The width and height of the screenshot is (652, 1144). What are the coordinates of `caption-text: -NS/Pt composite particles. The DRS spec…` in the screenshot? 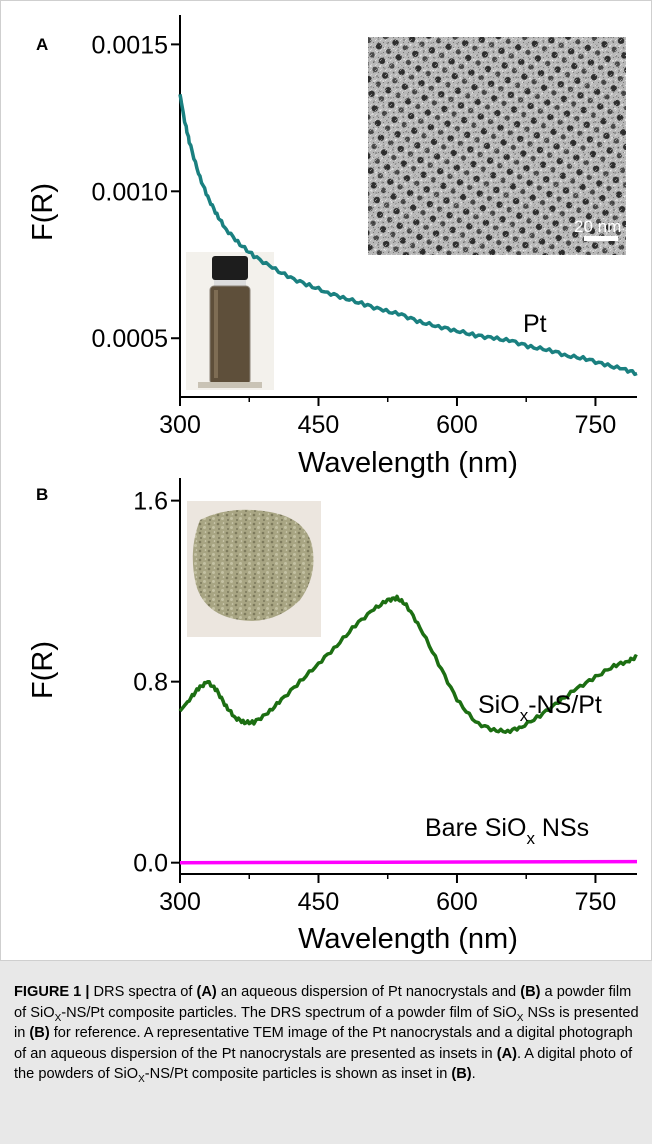 It's located at (289, 1012).